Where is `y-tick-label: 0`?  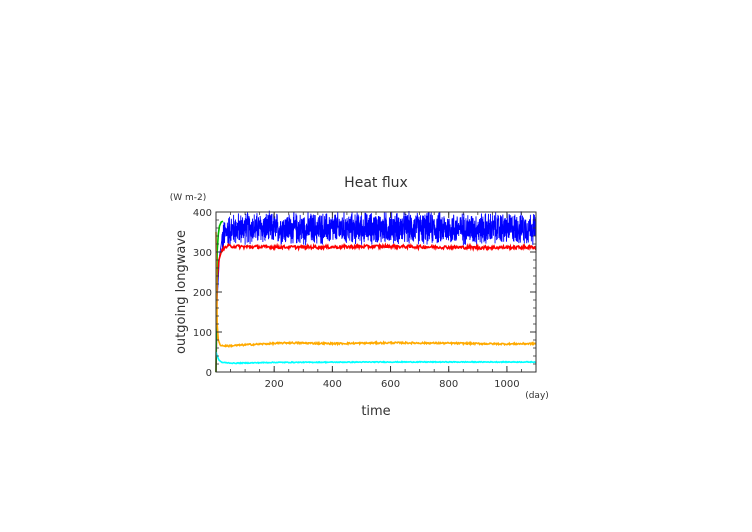 y-tick-label: 0 is located at coordinates (209, 373).